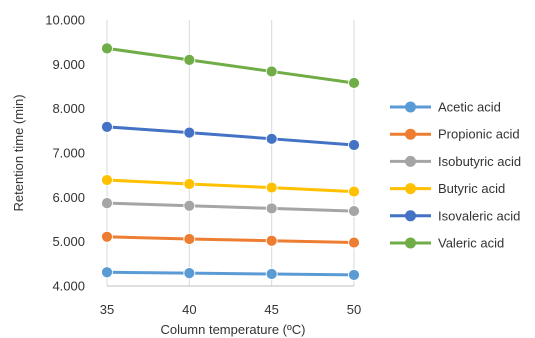  What do you see at coordinates (107, 309) in the screenshot?
I see `x-tick-label: 35` at bounding box center [107, 309].